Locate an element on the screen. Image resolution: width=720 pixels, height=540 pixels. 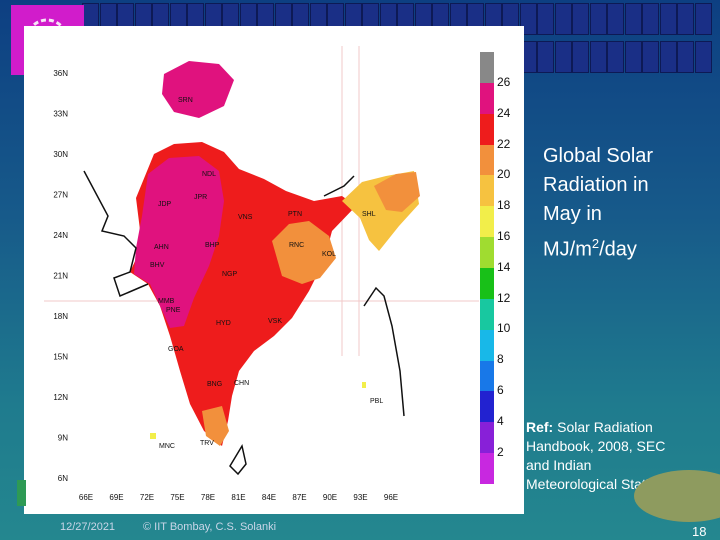
city-label: NGP is located at coordinates (230, 274).